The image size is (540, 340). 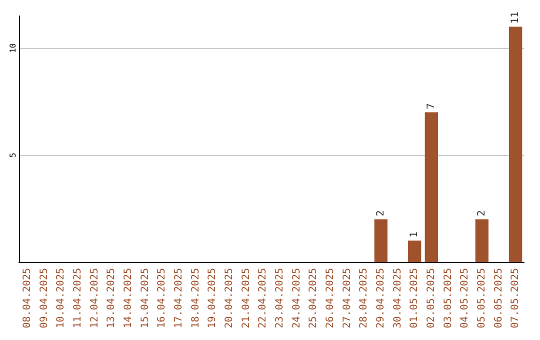 I want to click on x-tick-label: 22.04.2025, so click(x=263, y=298).